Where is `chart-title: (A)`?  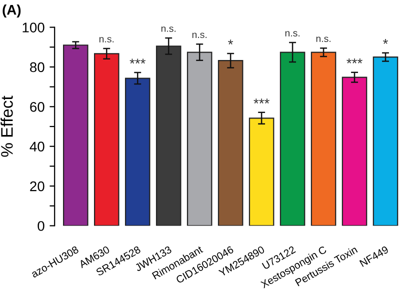
chart-title: (A) is located at coordinates (11, 11).